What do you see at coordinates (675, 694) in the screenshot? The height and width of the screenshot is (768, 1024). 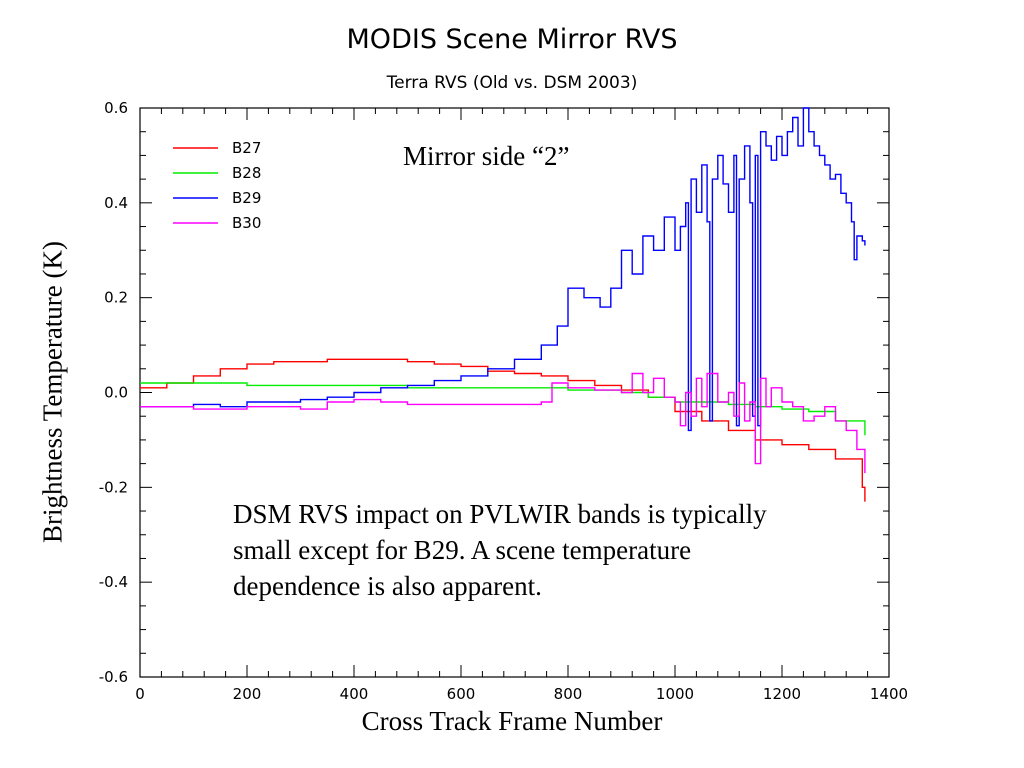 I see `x-tick-label: 1000` at bounding box center [675, 694].